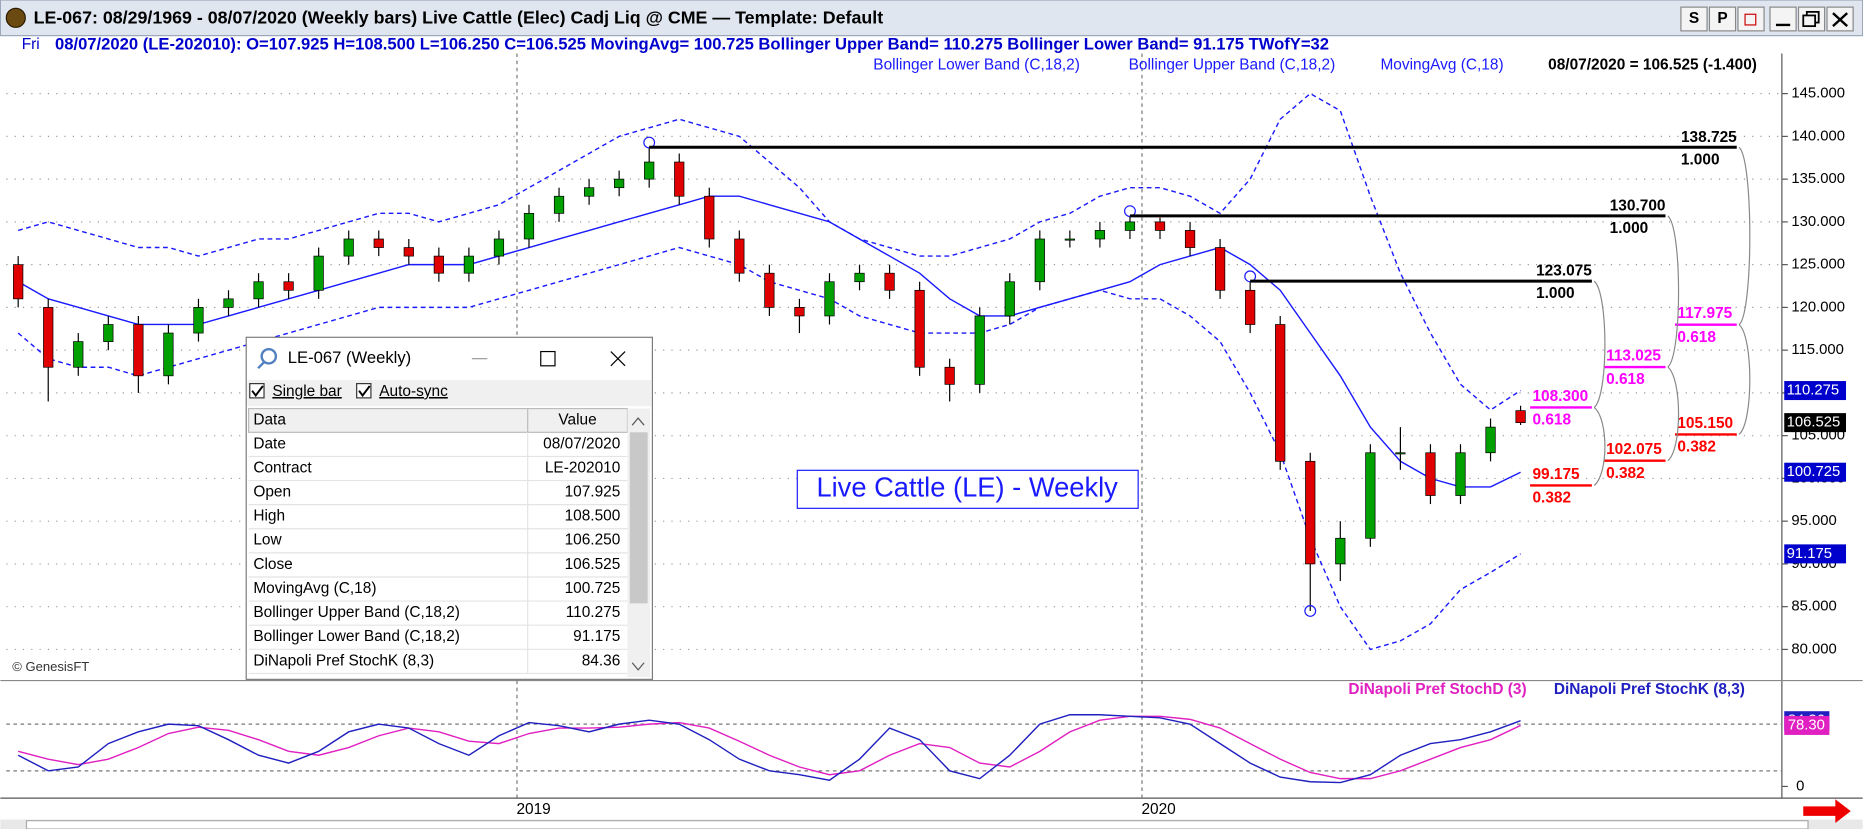  What do you see at coordinates (618, 359) in the screenshot?
I see `close-button` at bounding box center [618, 359].